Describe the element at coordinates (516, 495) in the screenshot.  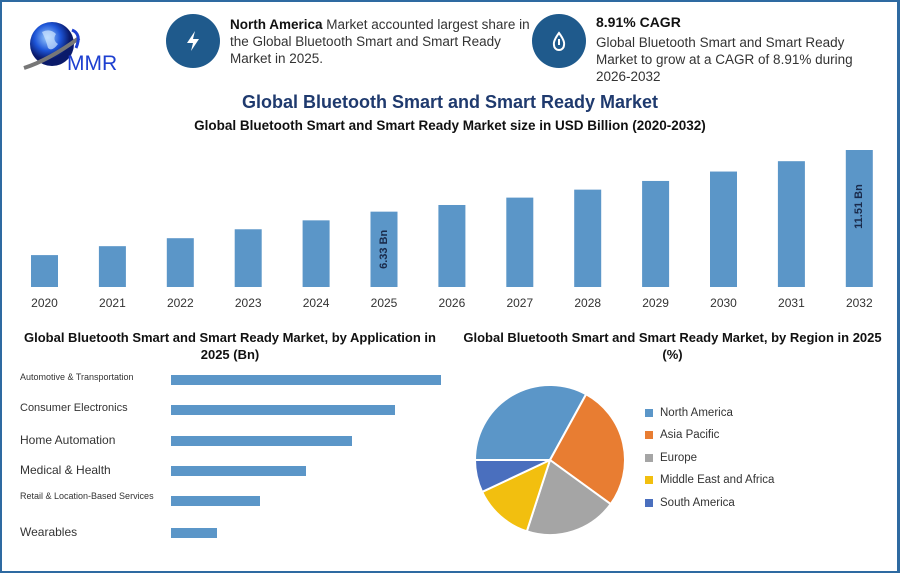
I see `pie-slice-middle-east-and-africa` at that location.